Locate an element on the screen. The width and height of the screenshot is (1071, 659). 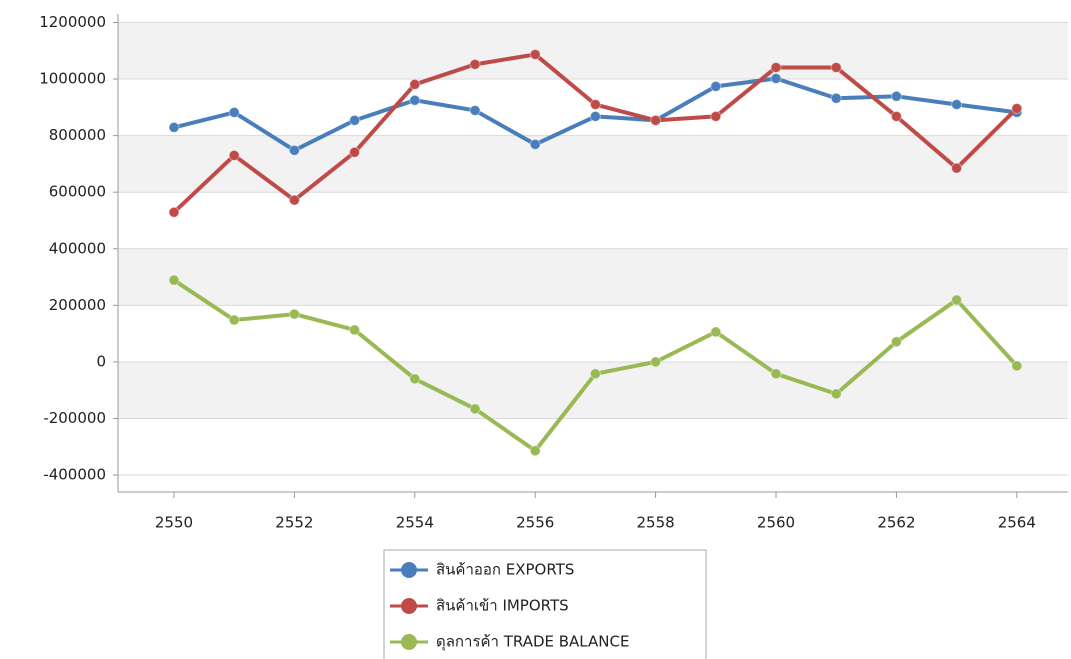
legend-label: สินค้าเข้า IMPORTS is located at coordinates (502, 606).